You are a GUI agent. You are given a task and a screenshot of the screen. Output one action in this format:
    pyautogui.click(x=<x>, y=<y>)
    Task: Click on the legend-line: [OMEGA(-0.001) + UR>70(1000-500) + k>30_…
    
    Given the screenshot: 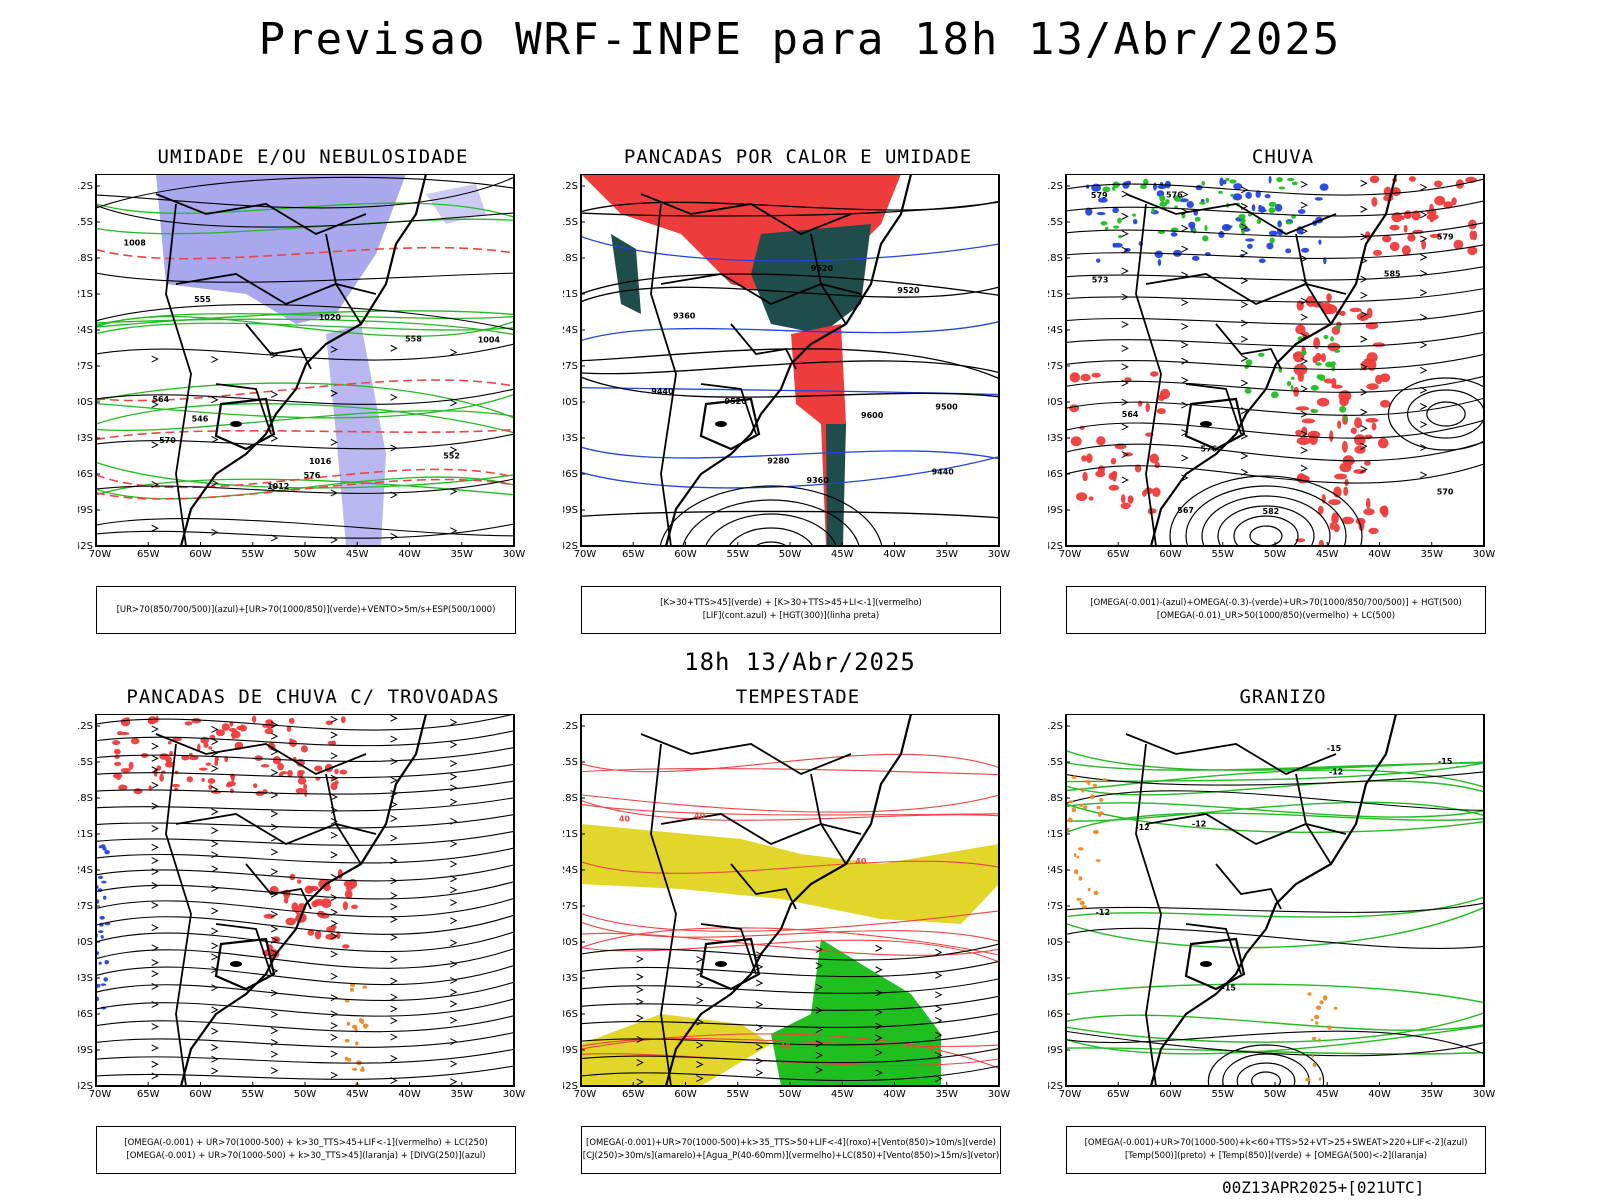 What is the action you would take?
    pyautogui.click(x=306, y=1143)
    